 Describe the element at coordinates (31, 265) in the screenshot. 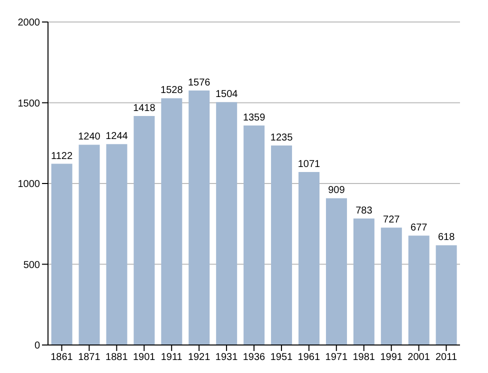

I see `y-tick-label: 500` at that location.